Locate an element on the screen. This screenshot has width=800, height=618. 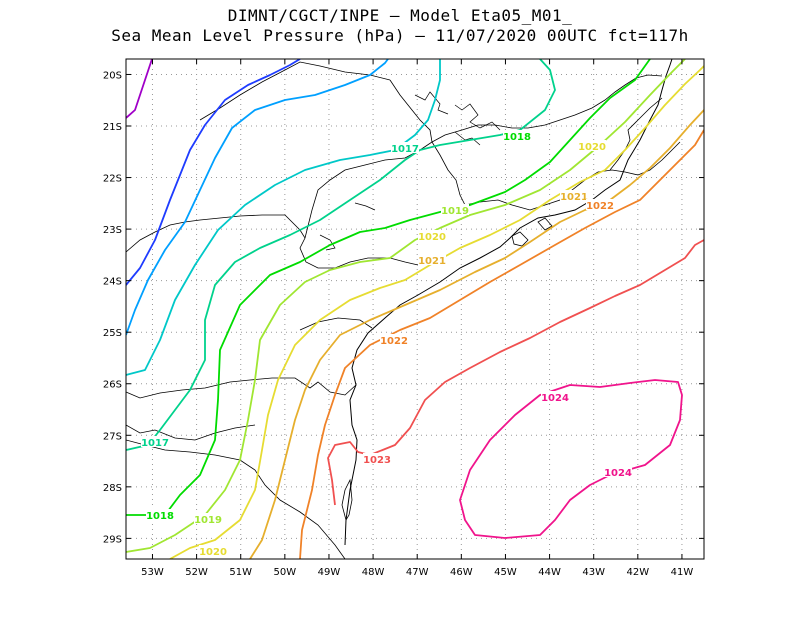
lon-tick-label: 46W is located at coordinates (461, 572).